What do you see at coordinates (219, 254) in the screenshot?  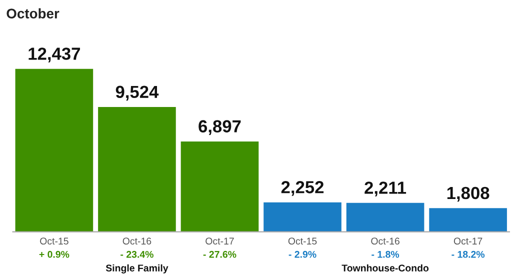 I see `text: - 27.6%` at bounding box center [219, 254].